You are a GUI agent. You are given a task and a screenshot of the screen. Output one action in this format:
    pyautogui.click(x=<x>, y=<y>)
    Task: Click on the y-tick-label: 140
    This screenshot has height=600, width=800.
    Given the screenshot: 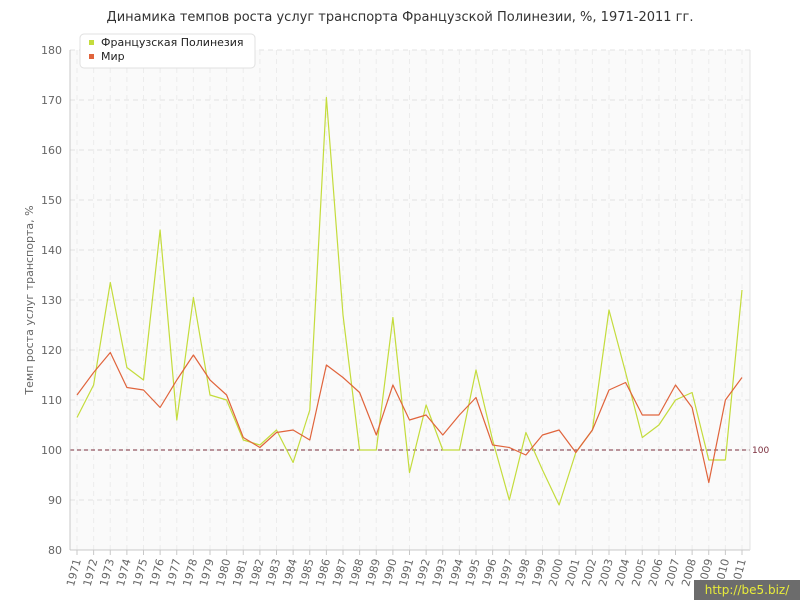 What is the action you would take?
    pyautogui.click(x=51, y=250)
    